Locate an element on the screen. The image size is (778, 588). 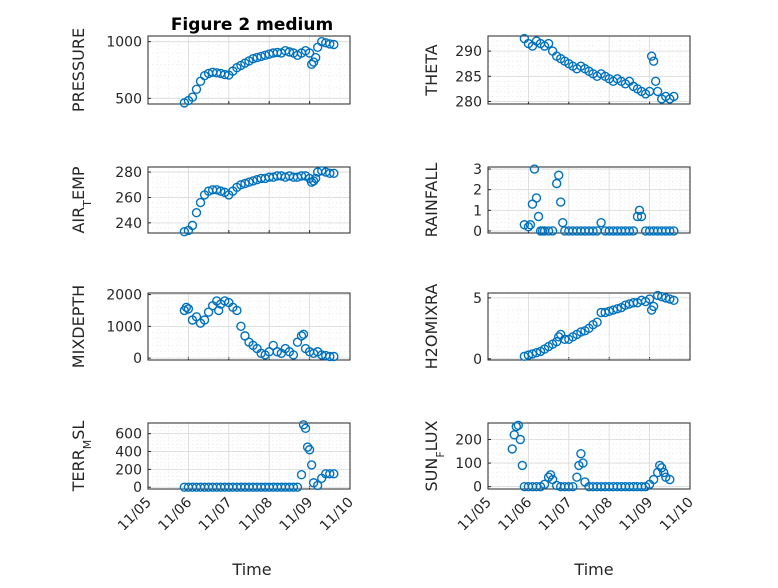
y-tick-label: 285 is located at coordinates (468, 77).